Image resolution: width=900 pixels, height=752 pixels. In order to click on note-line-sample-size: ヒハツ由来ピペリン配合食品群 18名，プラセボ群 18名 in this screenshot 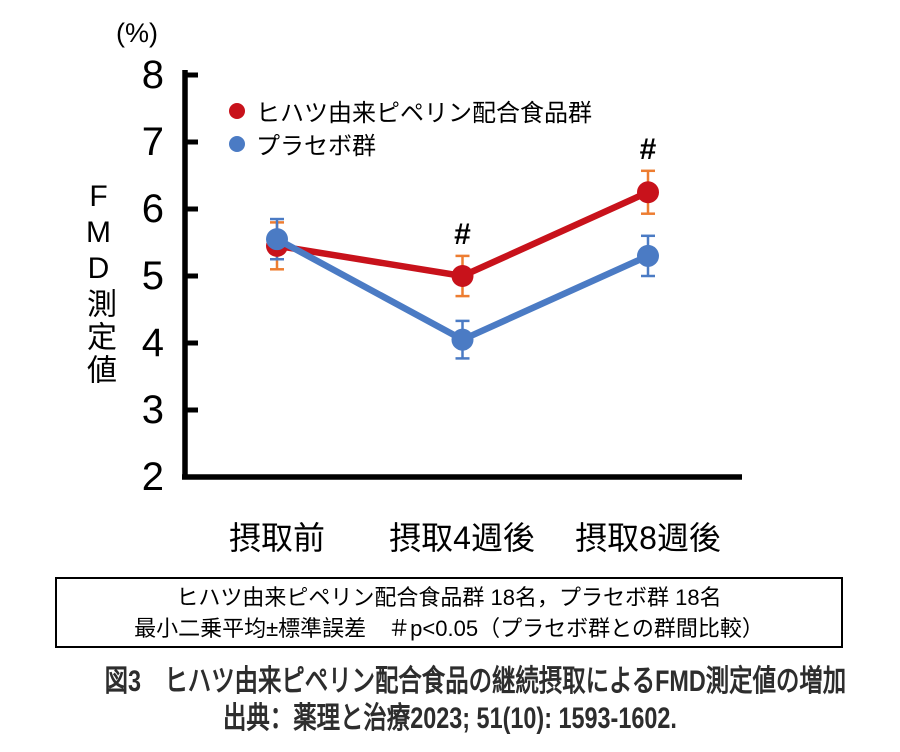, I will do `click(449, 597)`.